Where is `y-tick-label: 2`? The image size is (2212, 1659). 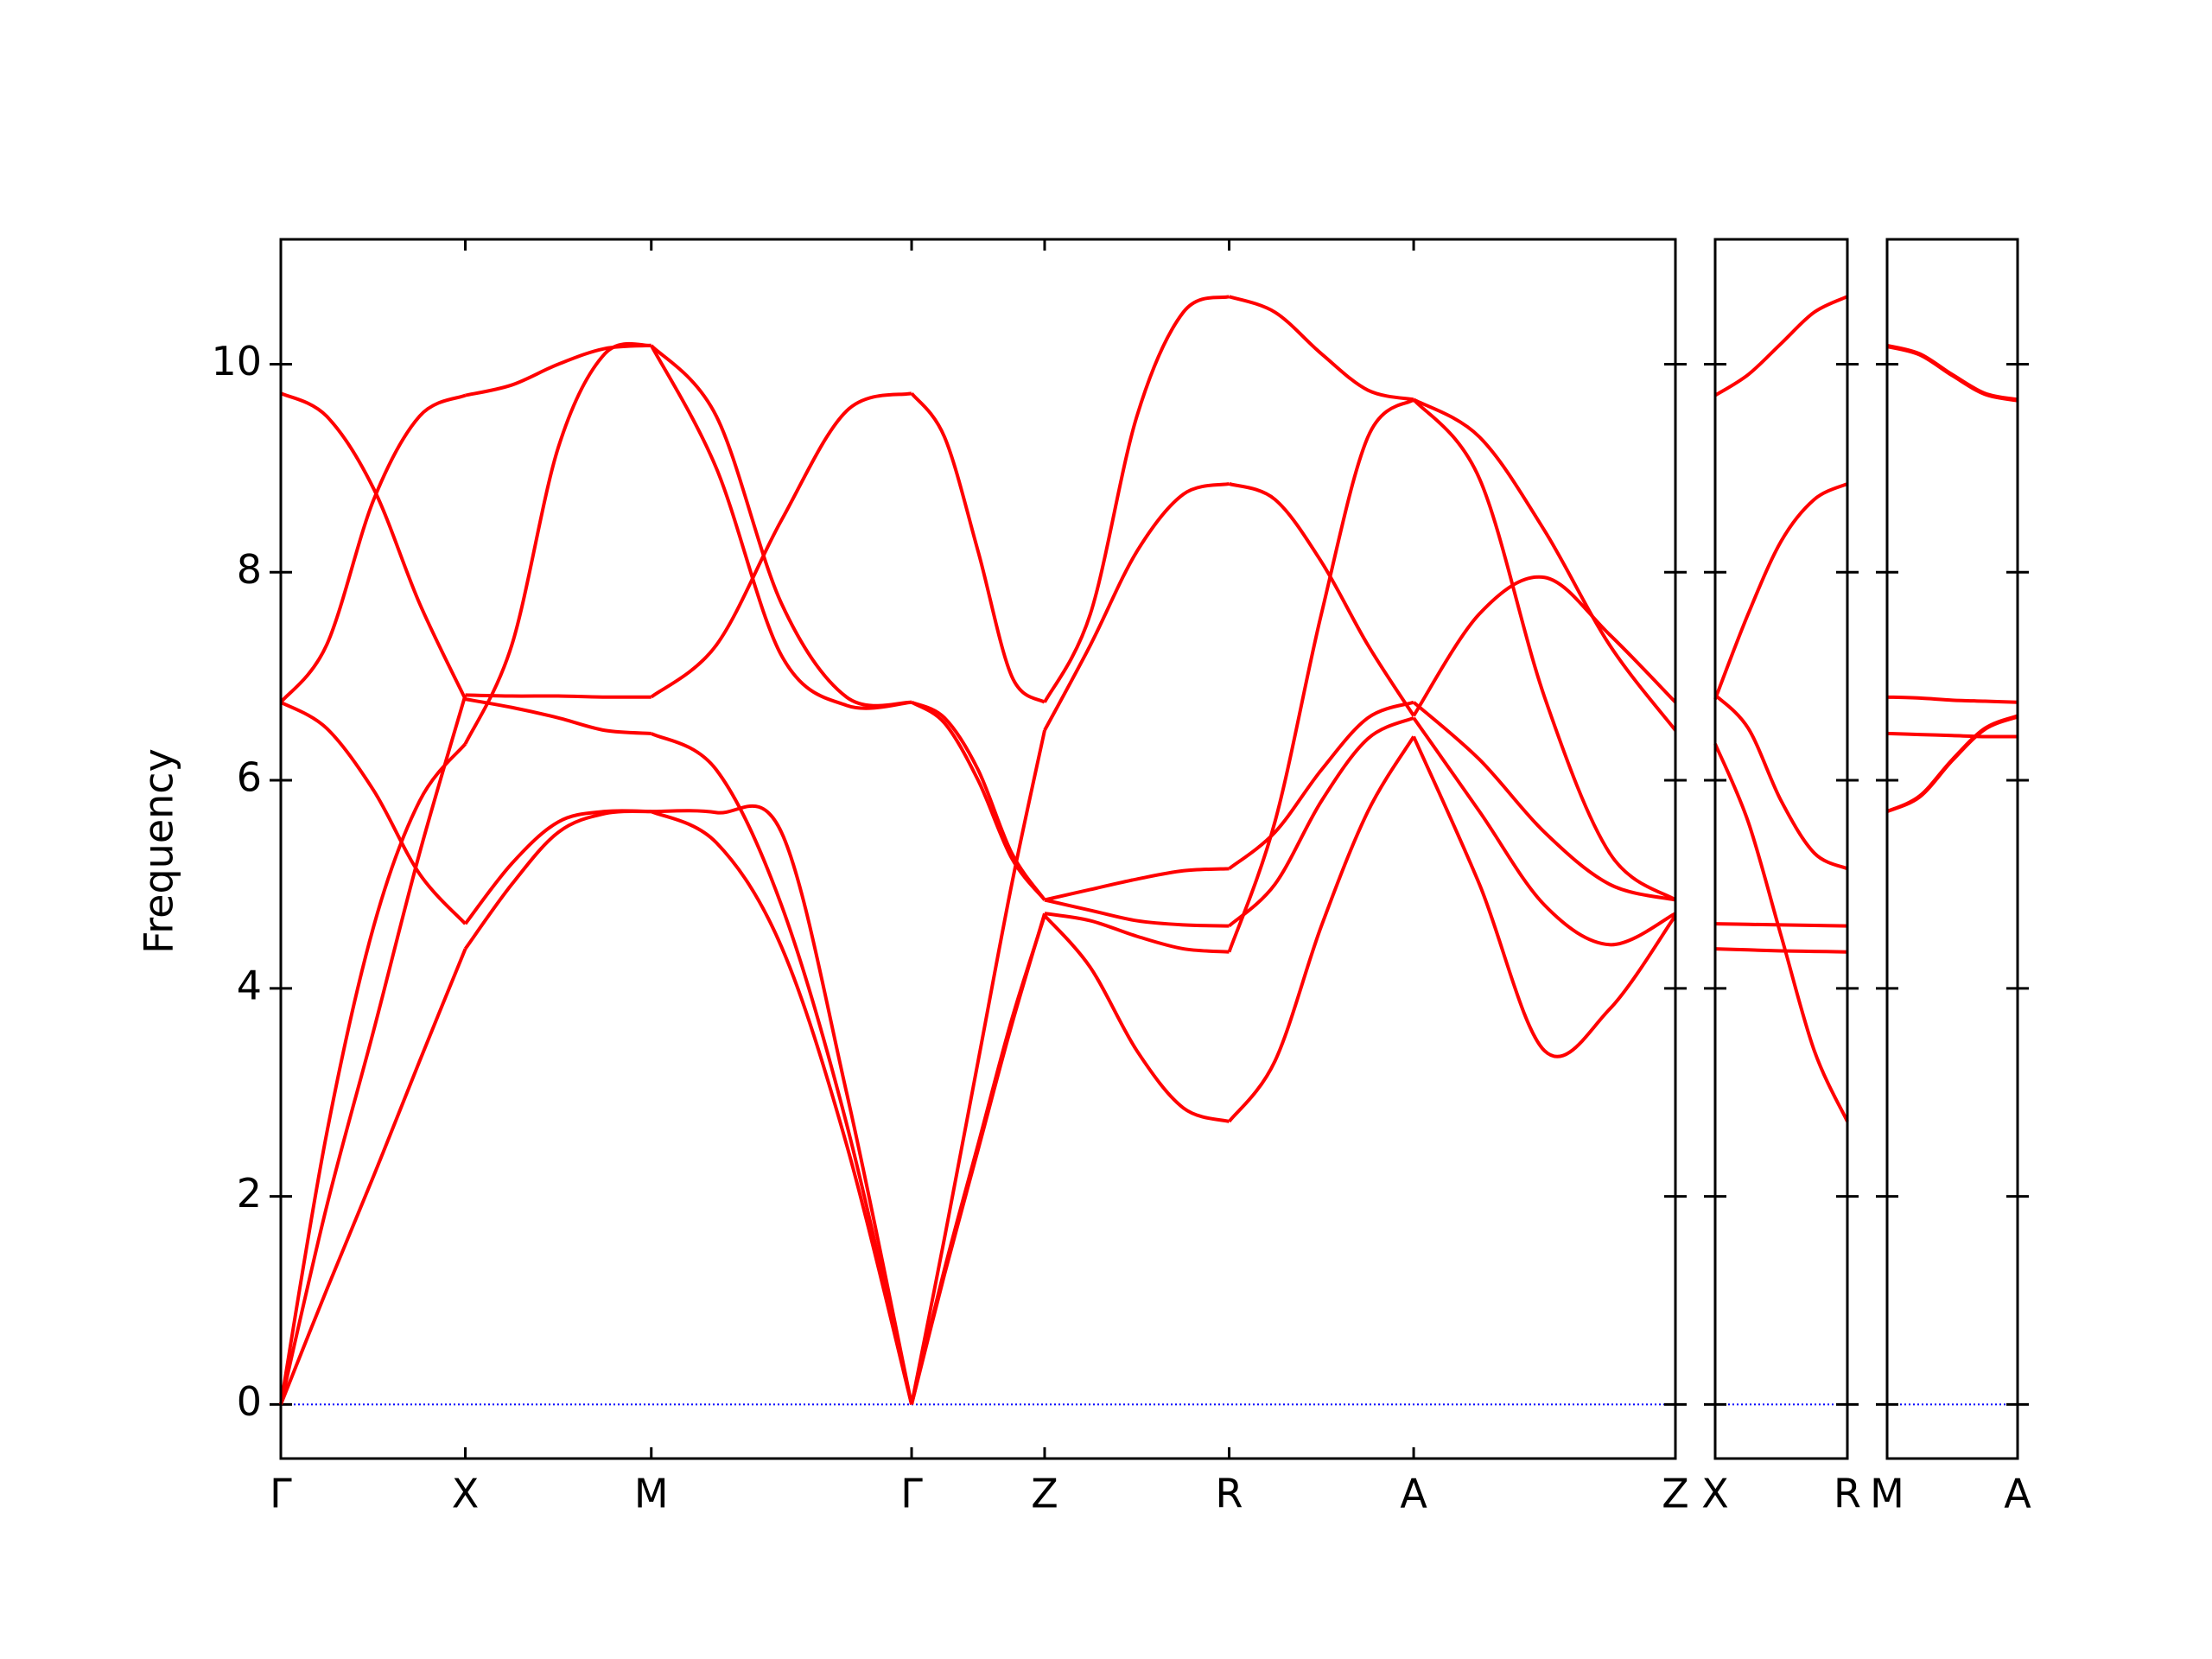
y-tick-label: 2 is located at coordinates (249, 1193).